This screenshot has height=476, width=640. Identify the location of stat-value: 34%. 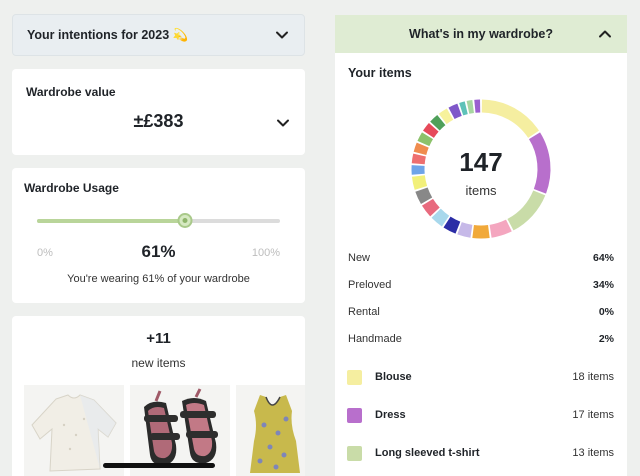
(603, 285).